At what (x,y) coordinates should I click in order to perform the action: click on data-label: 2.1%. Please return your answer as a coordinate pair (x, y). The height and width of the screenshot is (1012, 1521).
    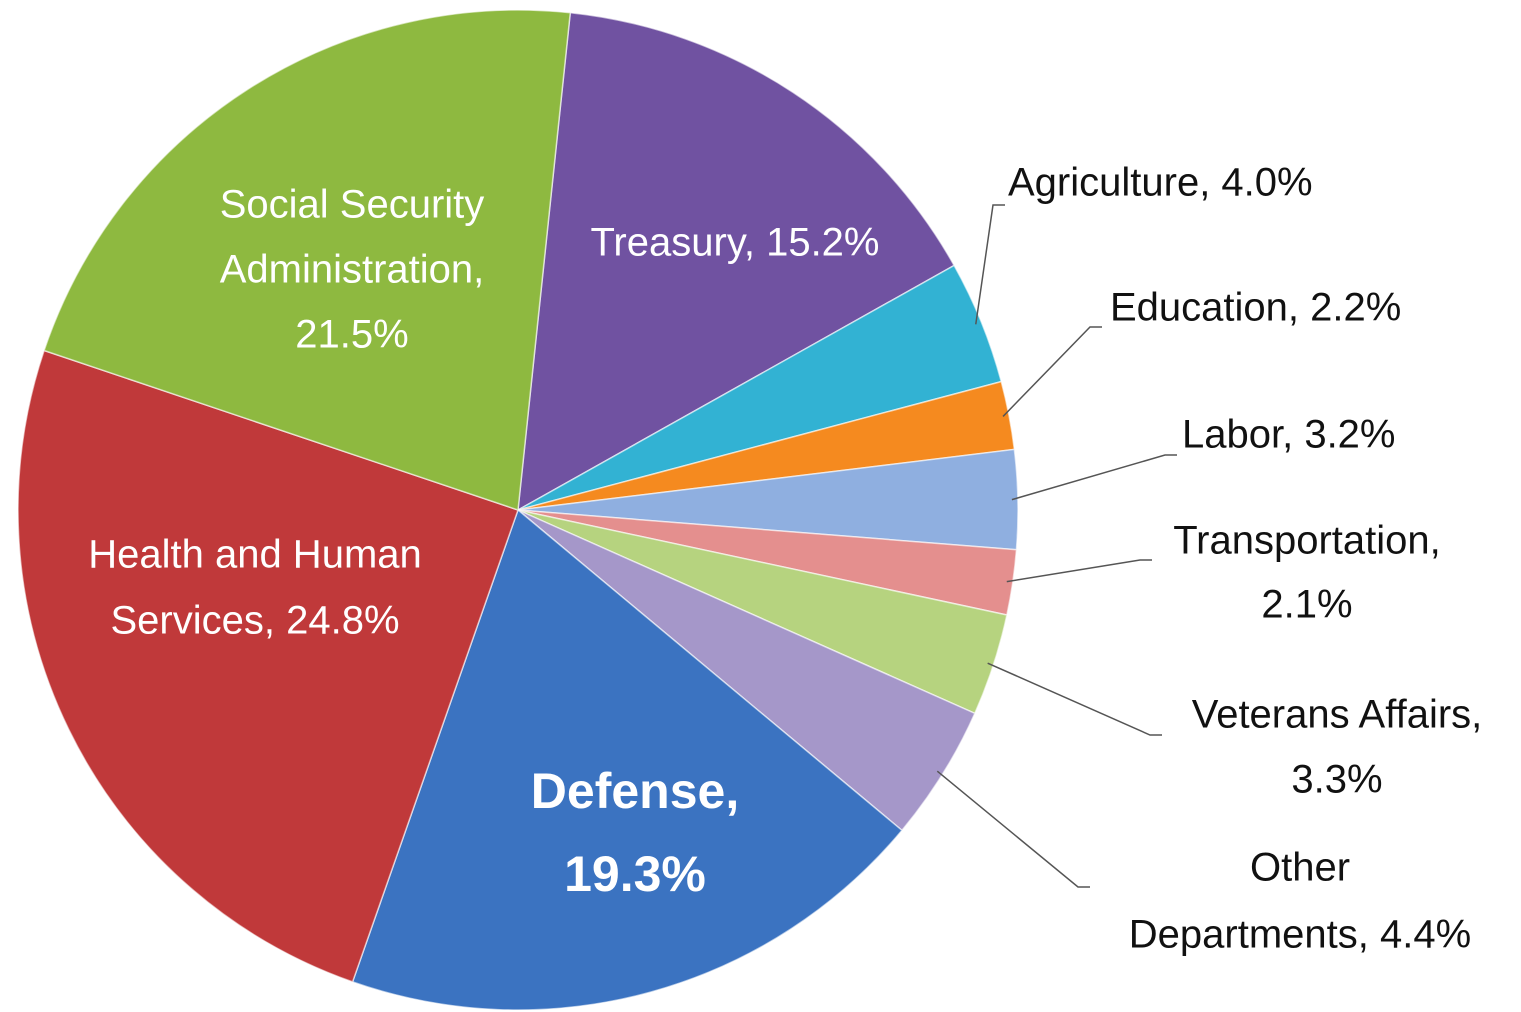
    Looking at the image, I should click on (1306, 605).